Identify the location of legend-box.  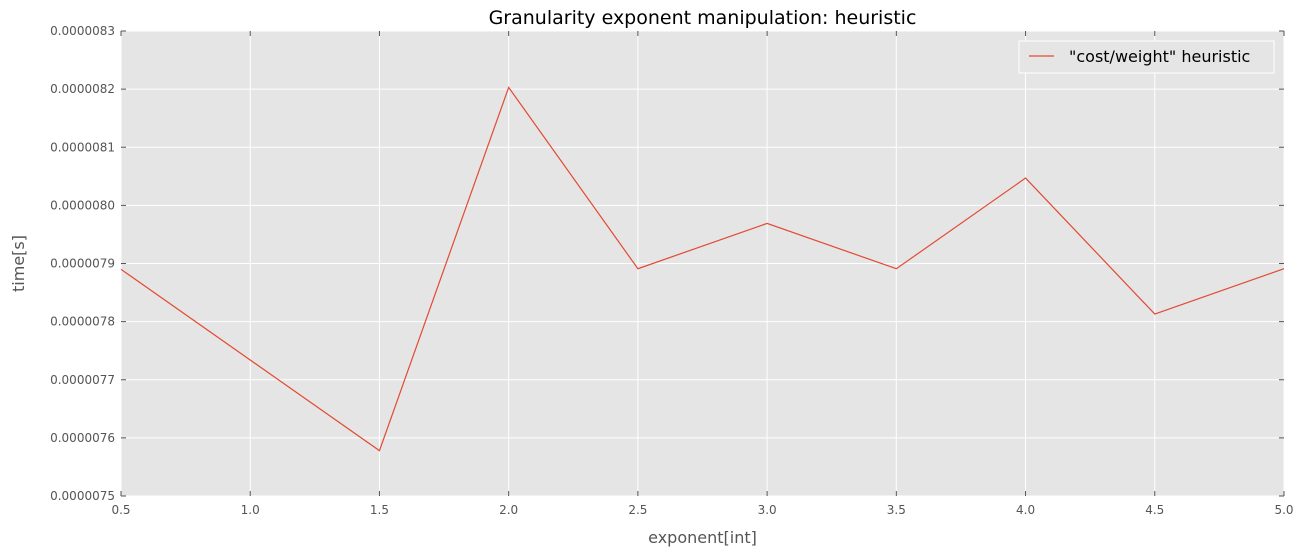
(1146, 57).